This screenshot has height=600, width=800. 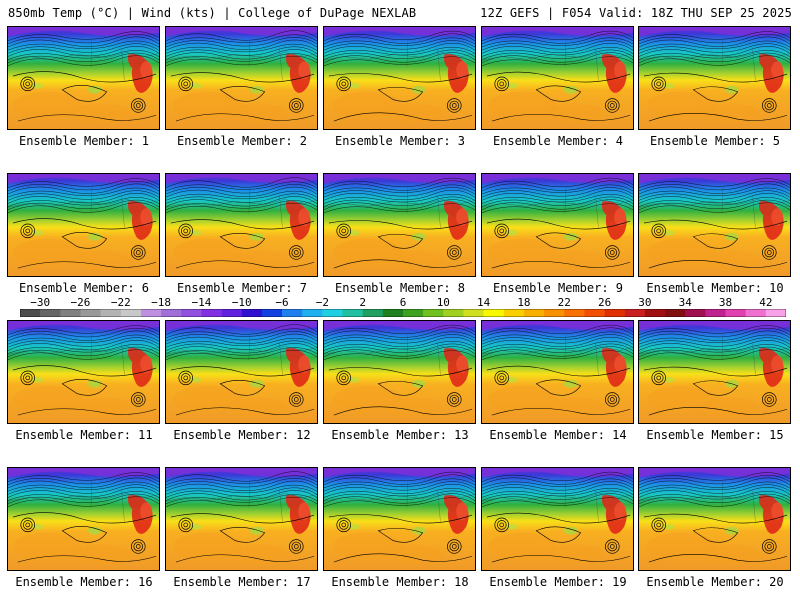 I want to click on colorbar-tick-label: 30, so click(x=645, y=302).